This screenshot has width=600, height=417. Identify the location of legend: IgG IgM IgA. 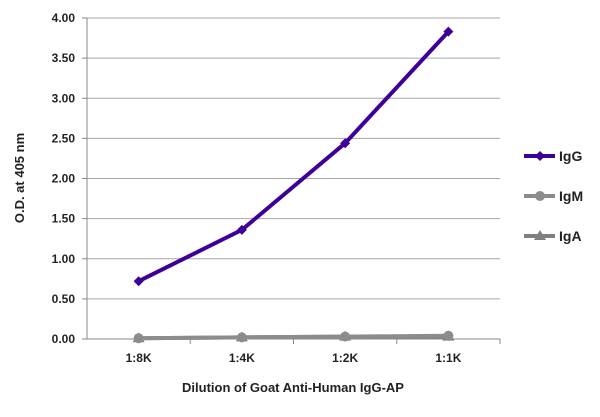
(553, 196).